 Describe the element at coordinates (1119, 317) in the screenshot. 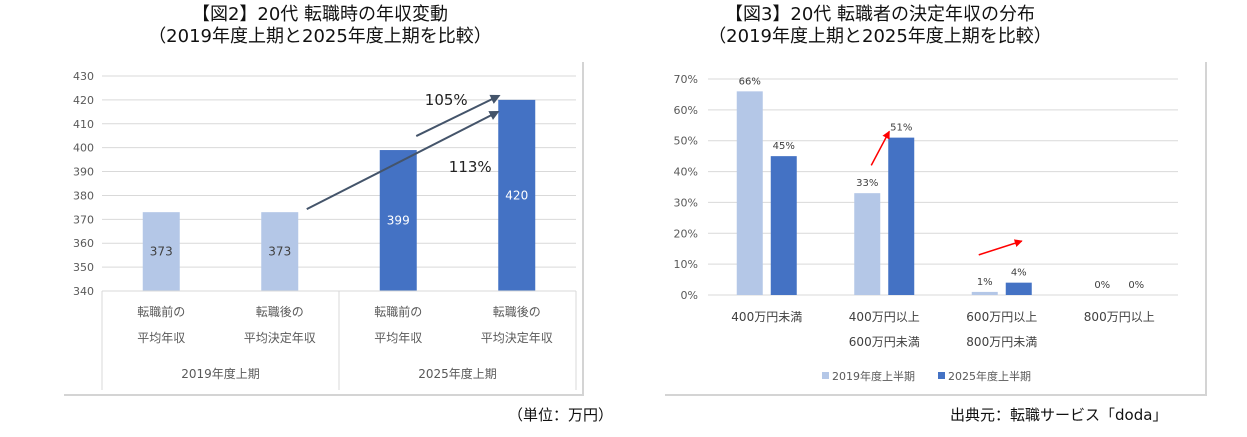

I see `x-tick-label: 800万円以上` at that location.